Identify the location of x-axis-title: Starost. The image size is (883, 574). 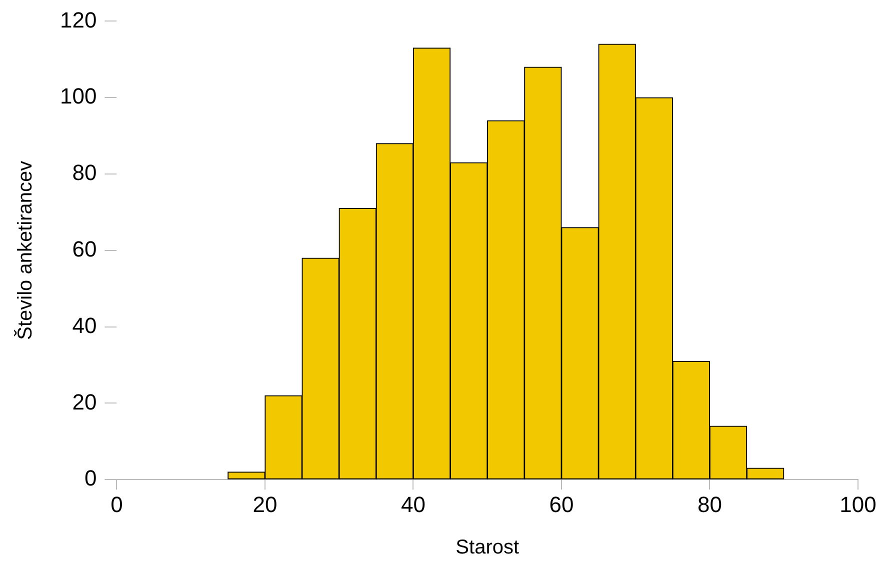
(488, 547).